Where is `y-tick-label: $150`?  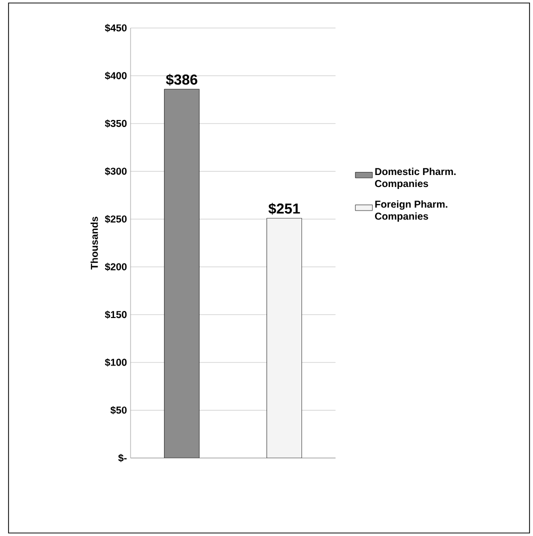
y-tick-label: $150 is located at coordinates (116, 314).